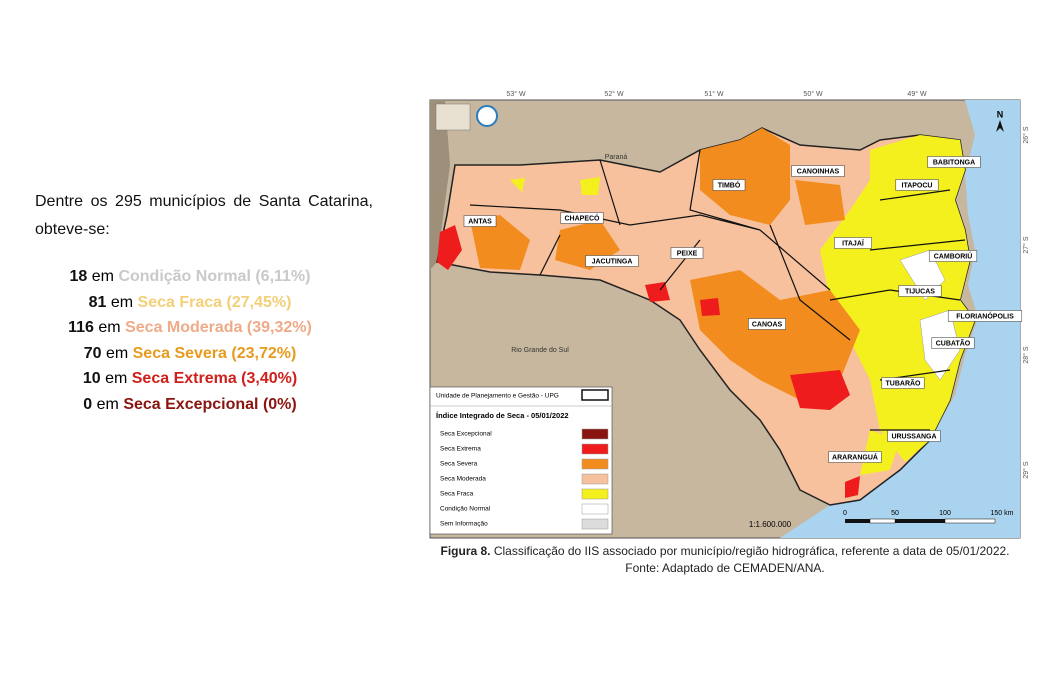 This screenshot has width=1050, height=700. I want to click on legend-label: Seca Extrema, so click(460, 449).